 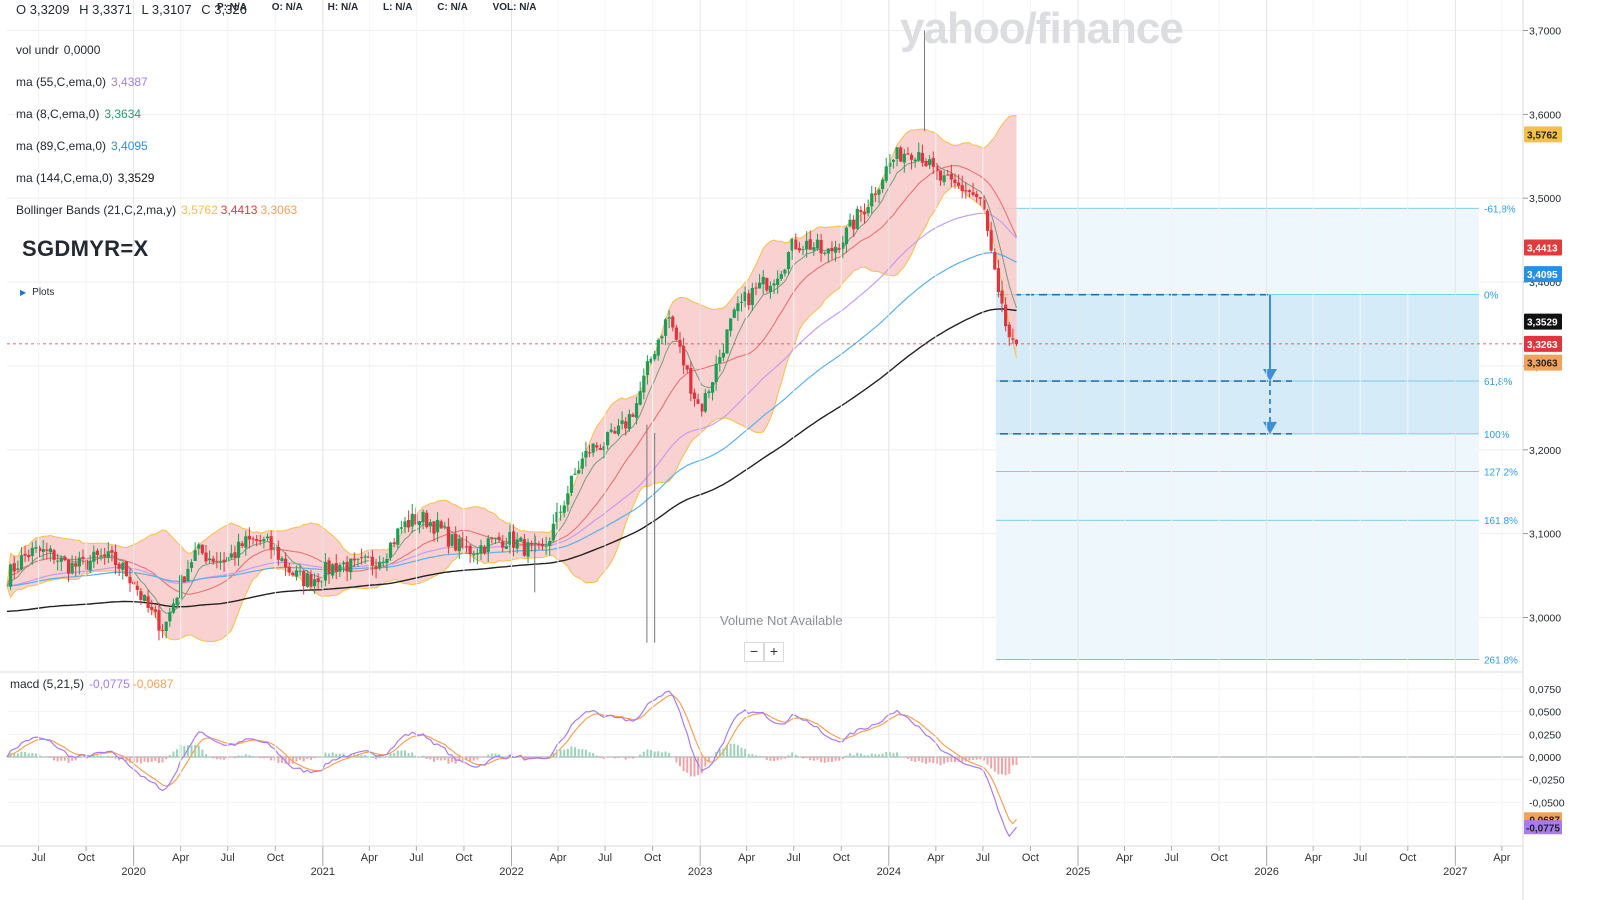 What do you see at coordinates (1360, 858) in the screenshot?
I see `month-tick-label: Jul` at bounding box center [1360, 858].